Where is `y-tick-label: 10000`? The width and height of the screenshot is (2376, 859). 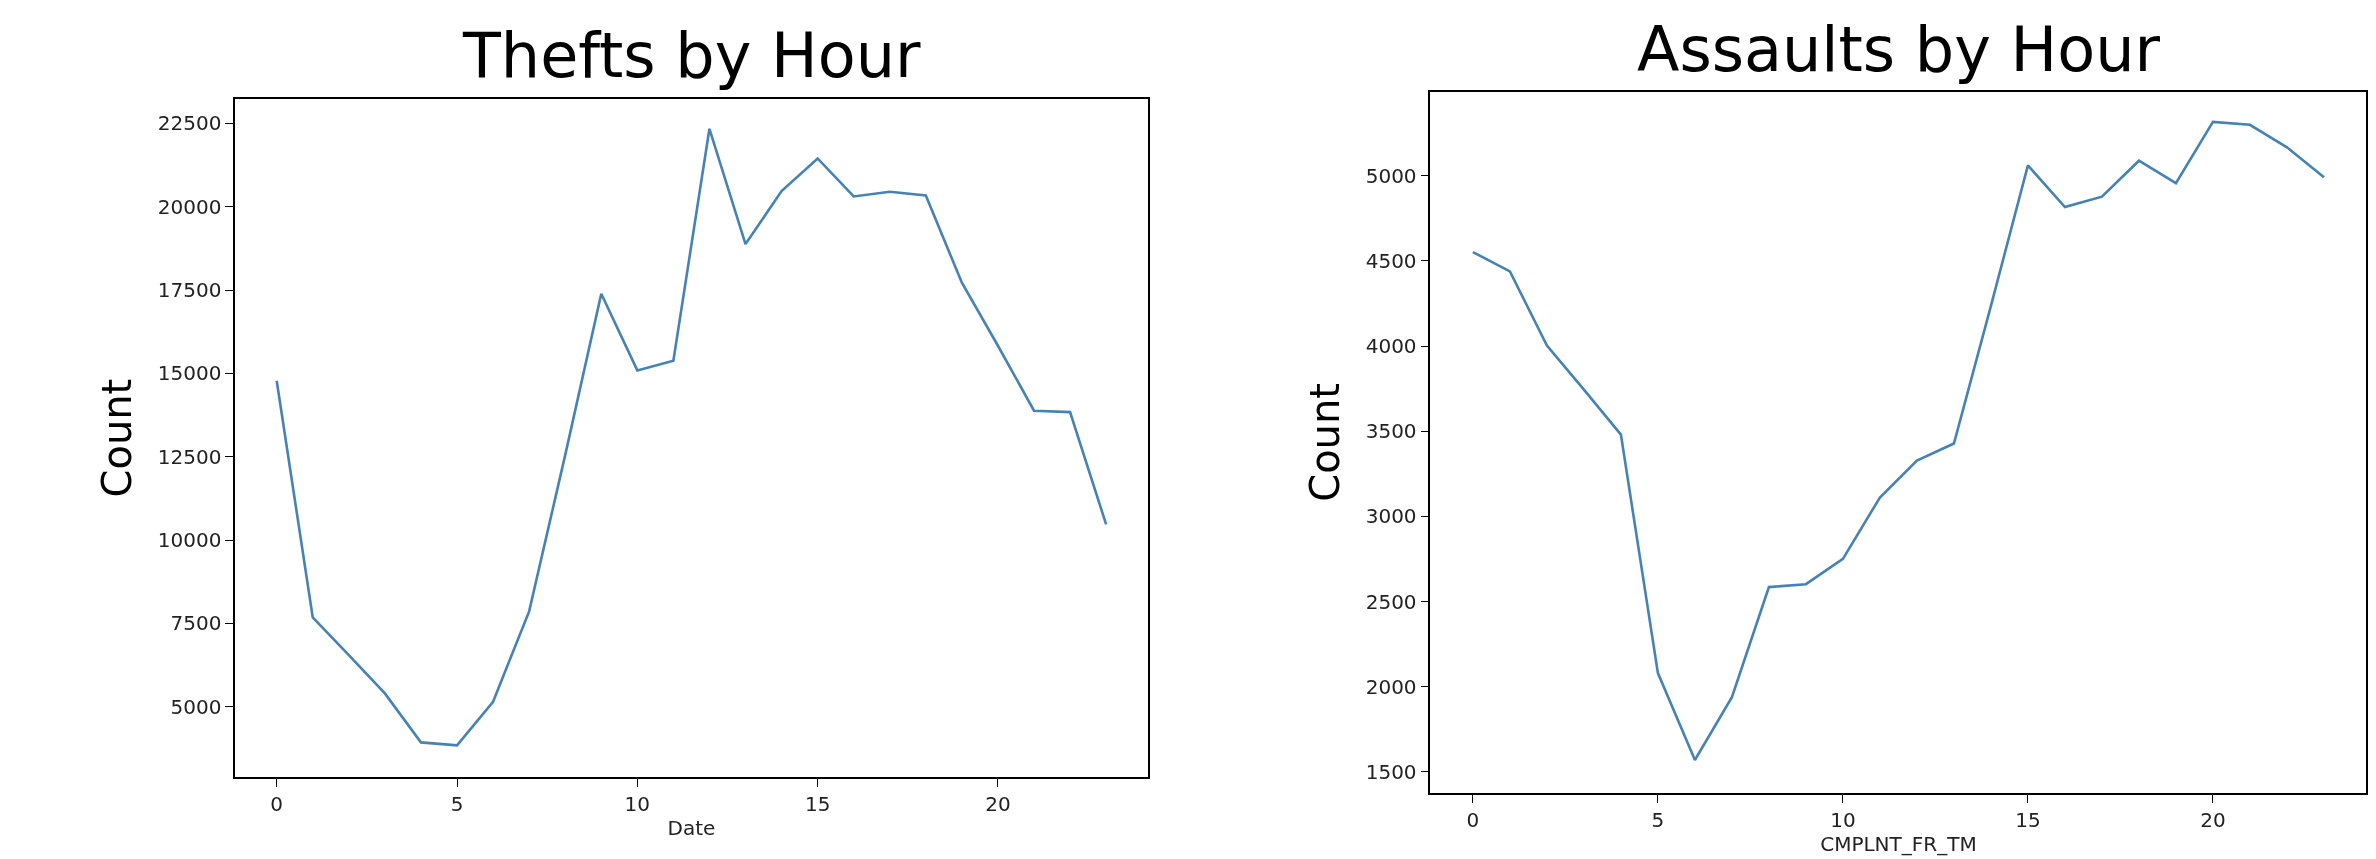 y-tick-label: 10000 is located at coordinates (189, 540).